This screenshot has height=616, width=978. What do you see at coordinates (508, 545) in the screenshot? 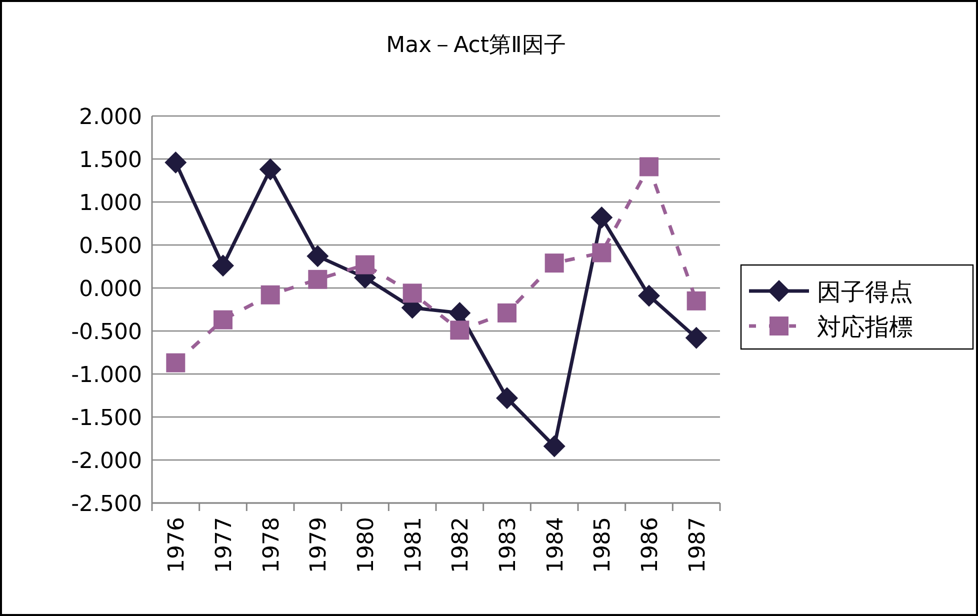
I see `x-tick-label: 1983` at bounding box center [508, 545].